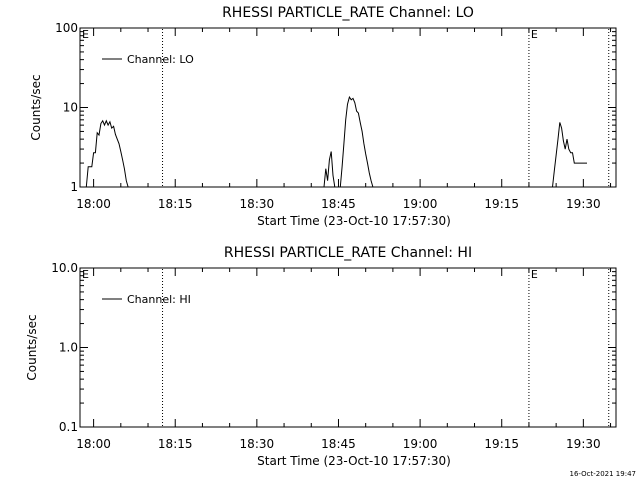  What do you see at coordinates (70, 108) in the screenshot?
I see `y-tick-label: 10` at bounding box center [70, 108].